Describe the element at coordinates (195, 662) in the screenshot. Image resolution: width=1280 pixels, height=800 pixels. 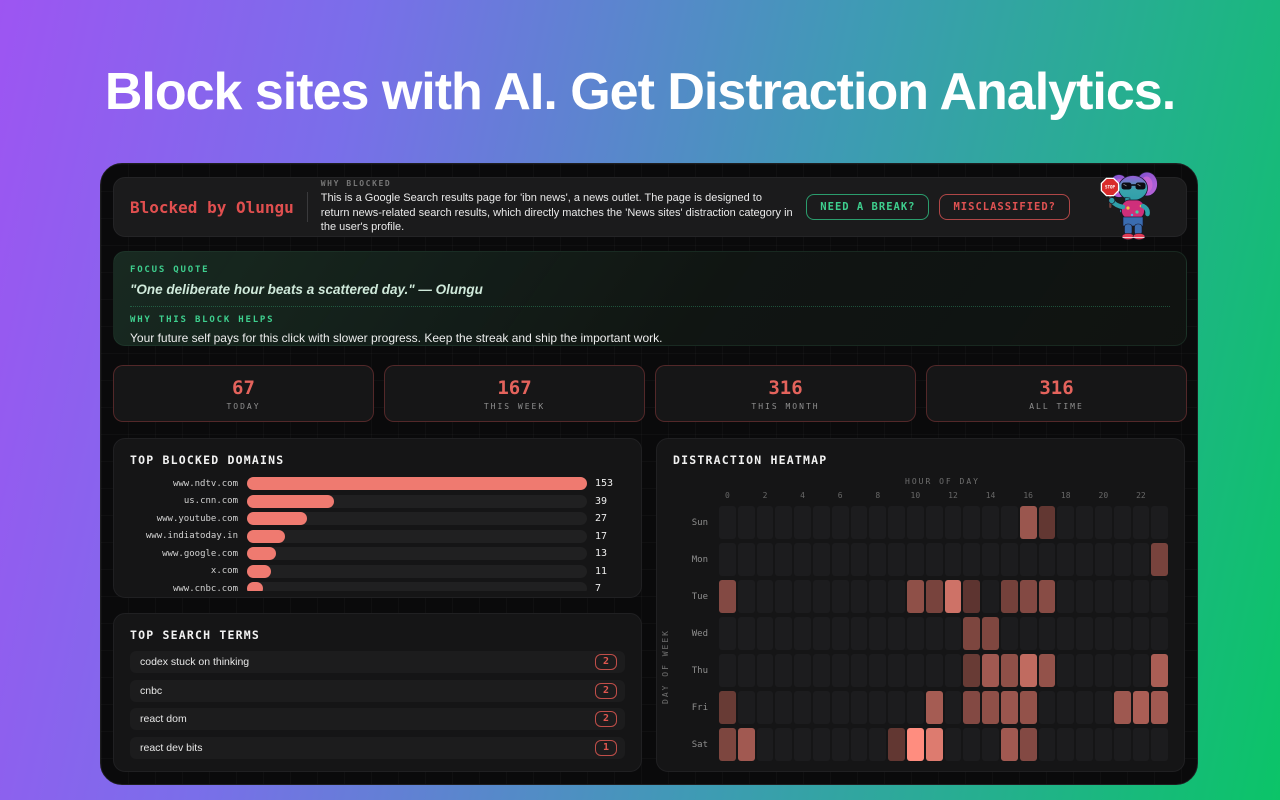
I see `search-term-label: codex stuck on thinking` at that location.